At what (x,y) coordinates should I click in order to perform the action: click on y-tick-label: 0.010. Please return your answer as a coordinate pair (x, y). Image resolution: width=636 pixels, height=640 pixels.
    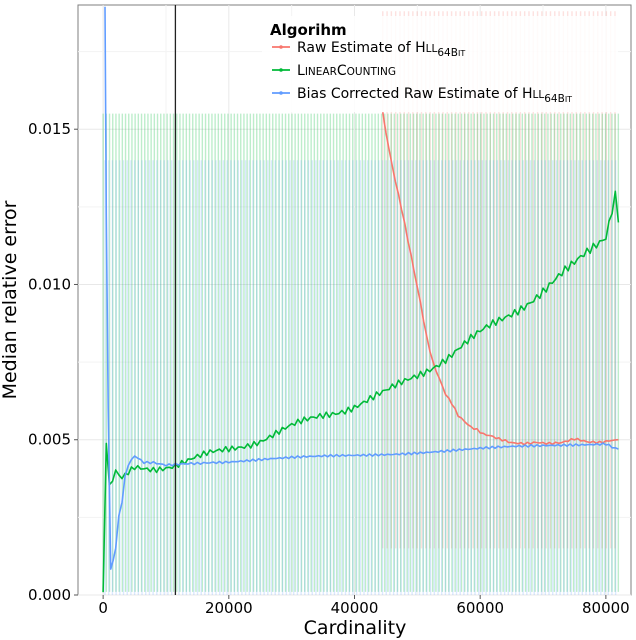
    Looking at the image, I should click on (49, 284).